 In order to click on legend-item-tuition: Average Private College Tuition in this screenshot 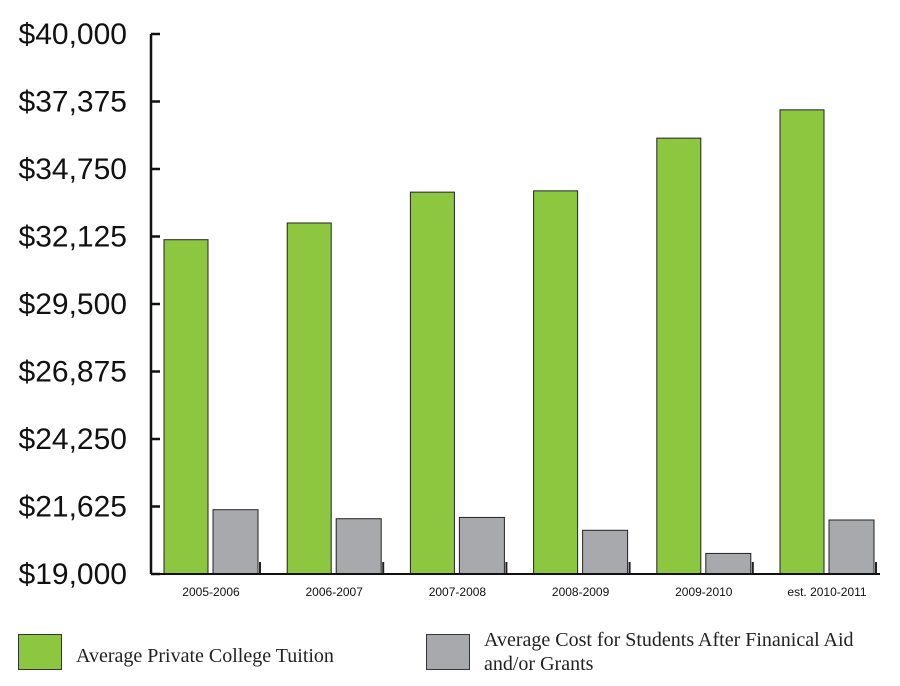, I will do `click(176, 649)`.